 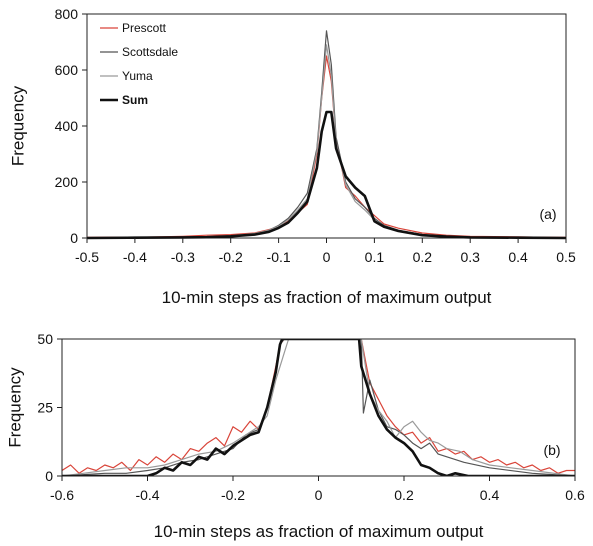 What do you see at coordinates (67, 14) in the screenshot?
I see `panel-a-y-tick-label: 800` at bounding box center [67, 14].